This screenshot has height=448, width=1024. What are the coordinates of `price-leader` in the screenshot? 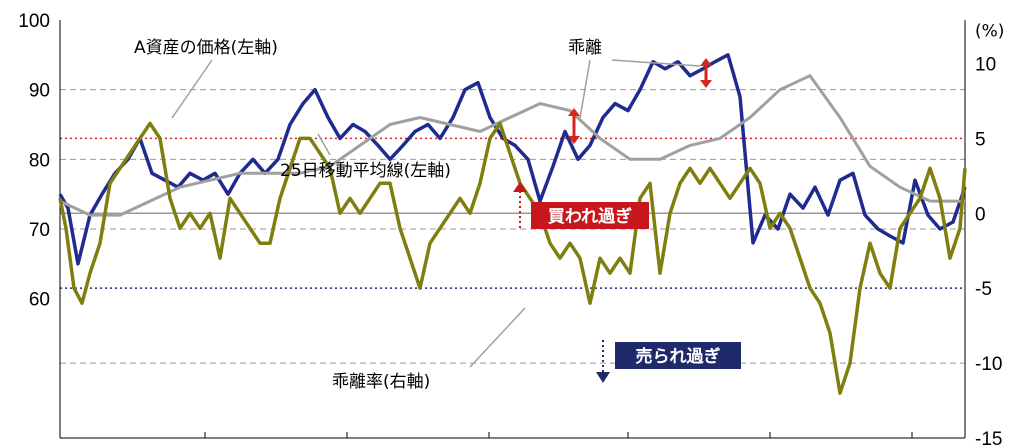 It's located at (192, 89).